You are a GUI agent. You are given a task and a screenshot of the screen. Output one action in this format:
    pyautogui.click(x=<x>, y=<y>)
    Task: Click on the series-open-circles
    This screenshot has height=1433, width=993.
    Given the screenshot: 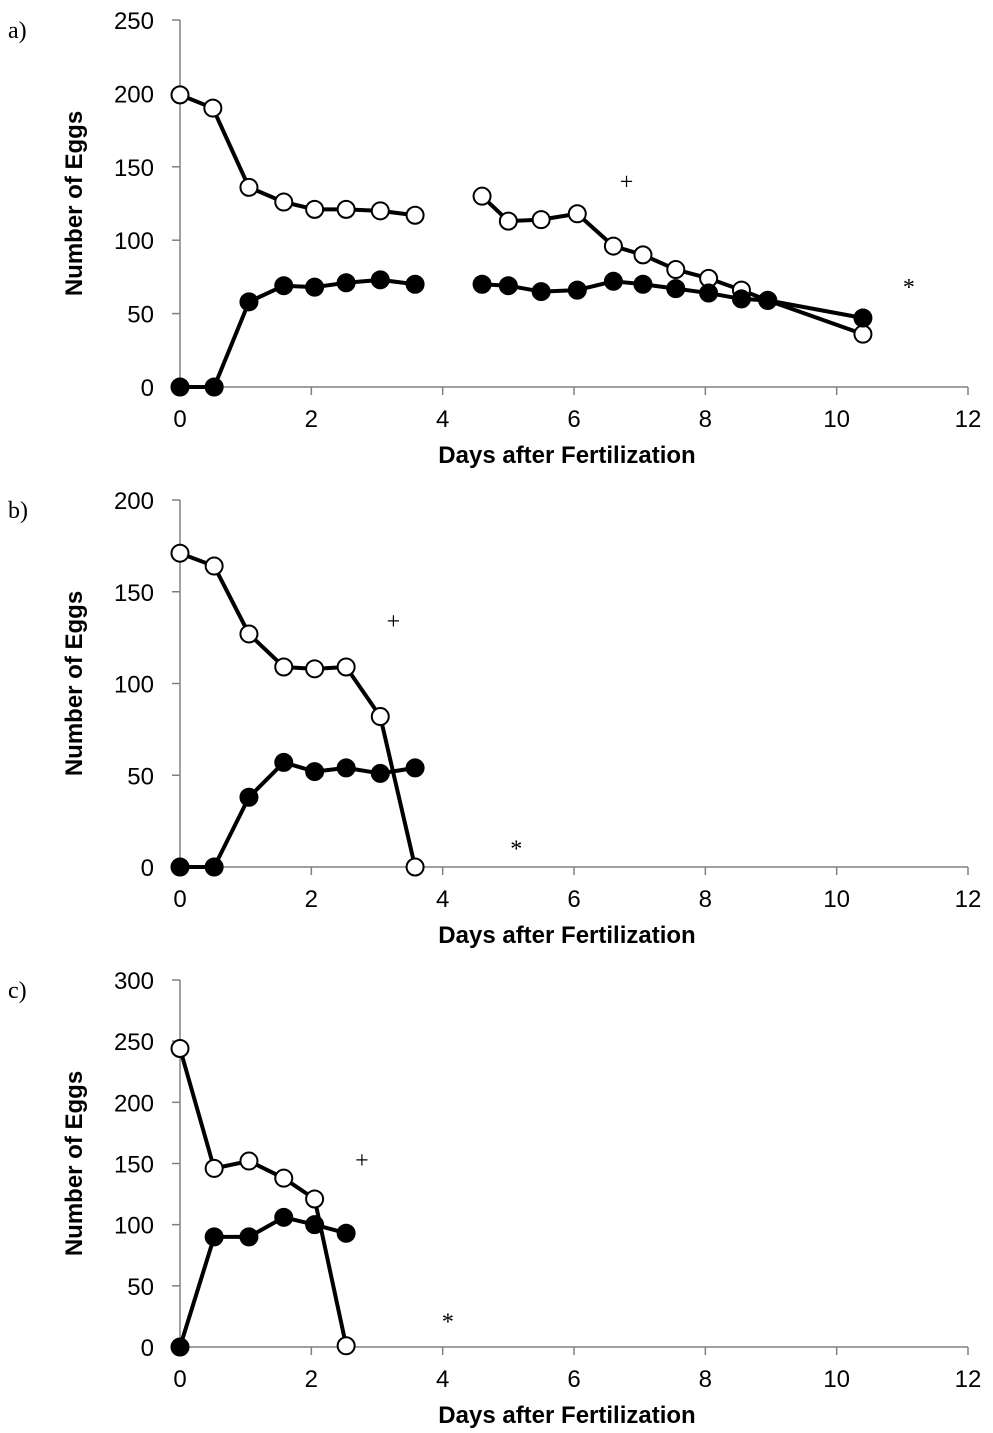 What is the action you would take?
    pyautogui.click(x=298, y=709)
    